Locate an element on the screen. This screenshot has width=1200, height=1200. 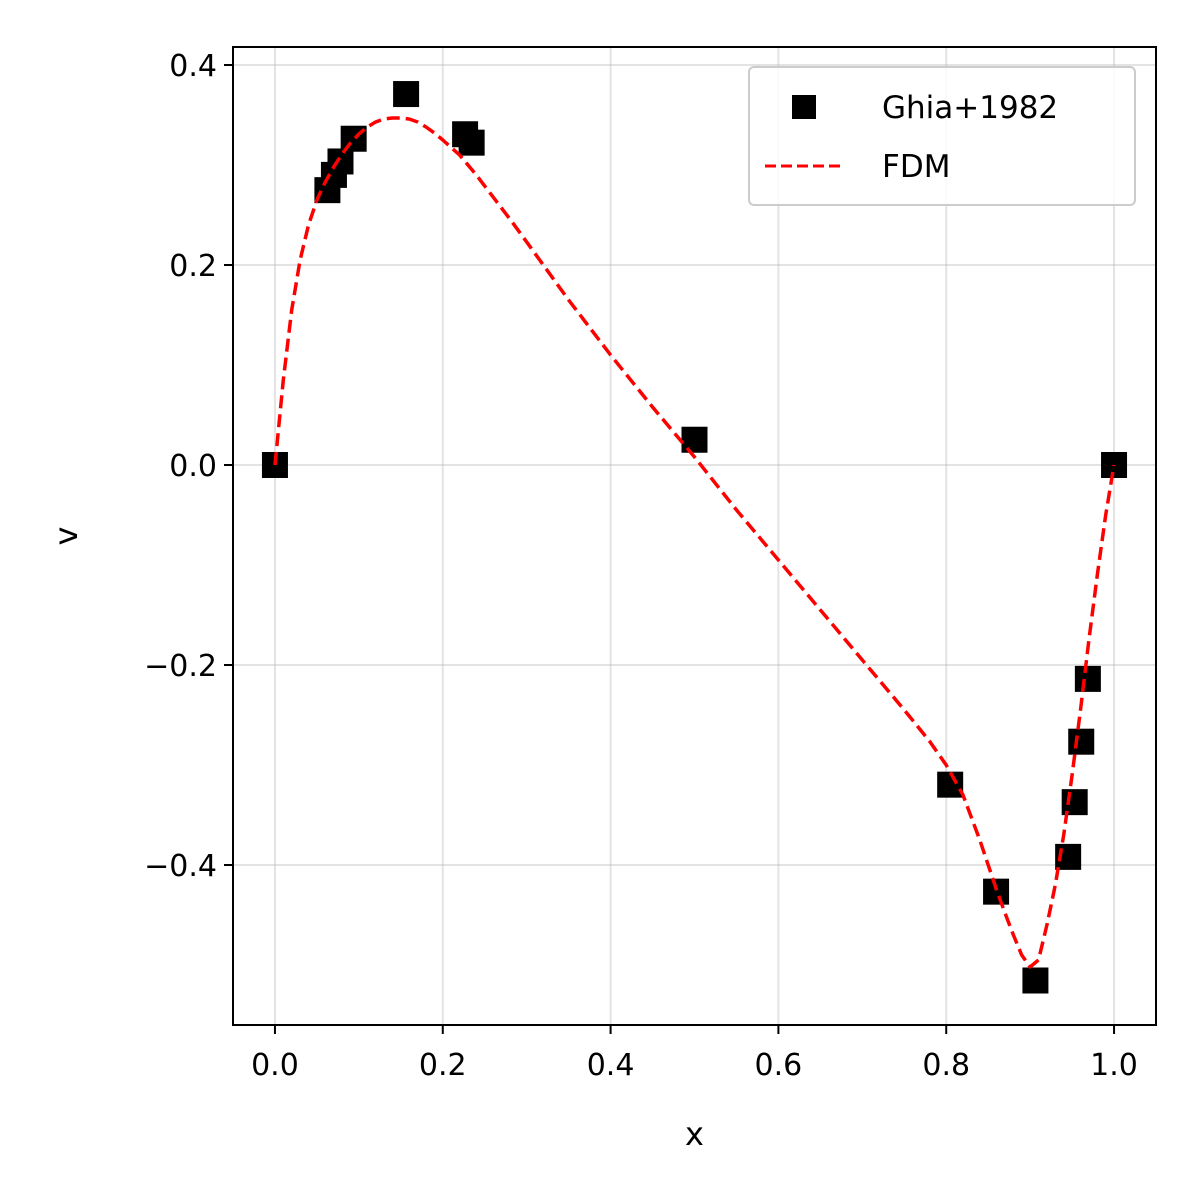
x-tick-label: 0.6 is located at coordinates (779, 1065).